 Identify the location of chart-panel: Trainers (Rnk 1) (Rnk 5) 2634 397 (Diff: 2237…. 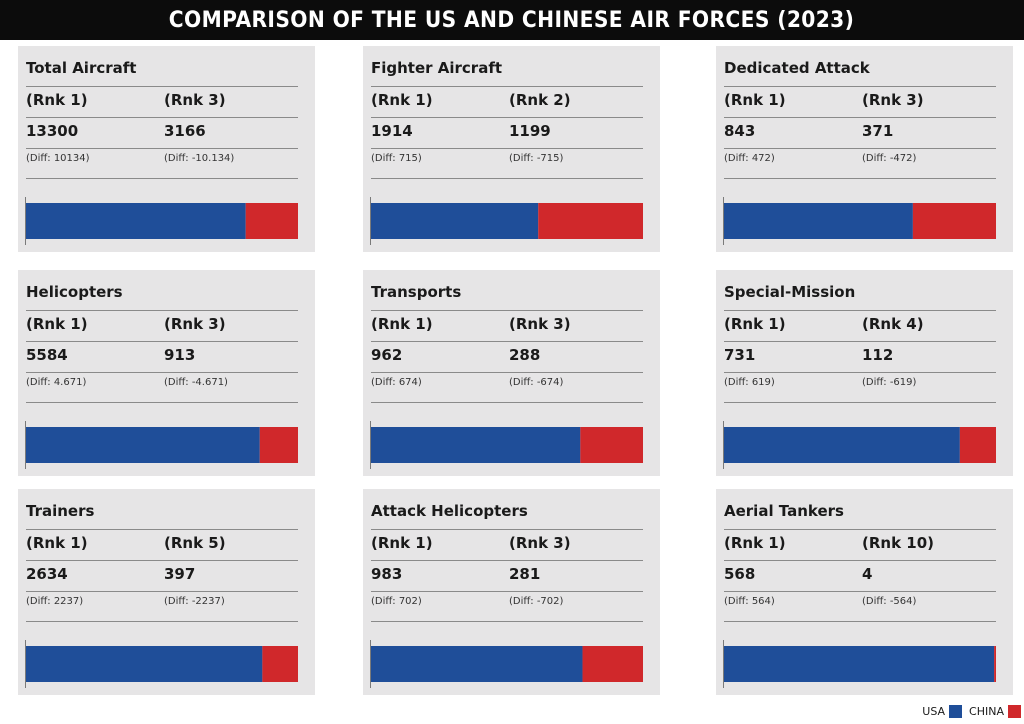
(166, 592).